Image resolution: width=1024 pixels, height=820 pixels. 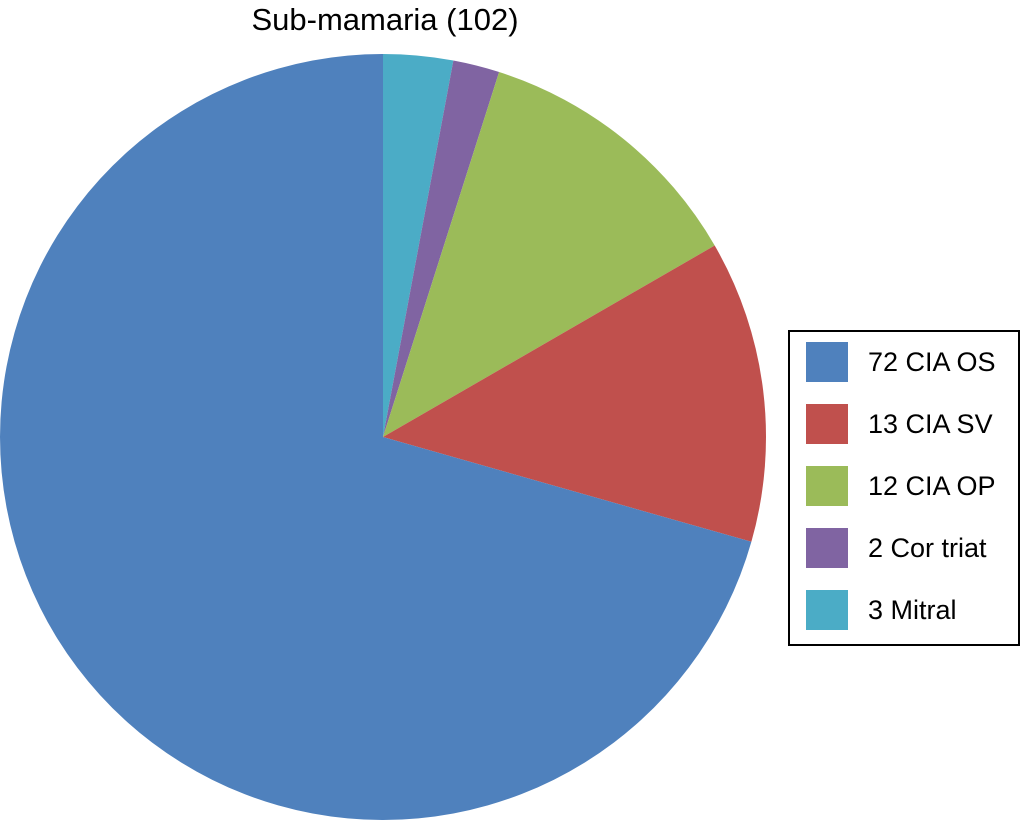 I want to click on legend-label: 3 Mitral, so click(x=912, y=609).